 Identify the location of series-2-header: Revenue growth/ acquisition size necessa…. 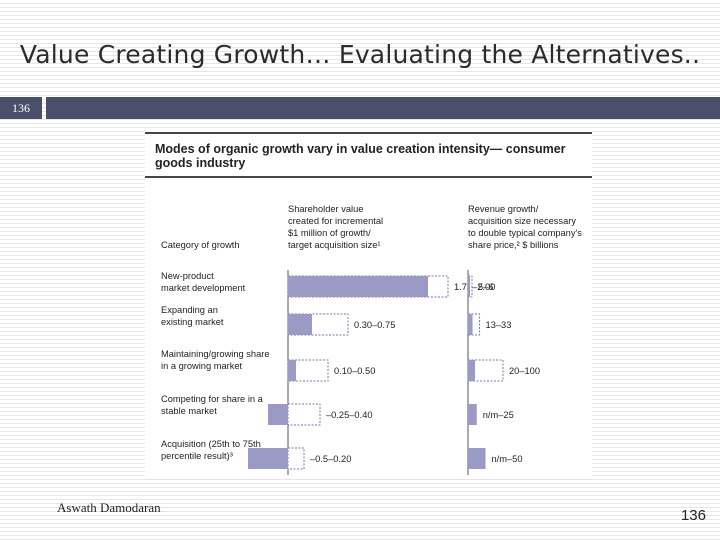
(525, 227).